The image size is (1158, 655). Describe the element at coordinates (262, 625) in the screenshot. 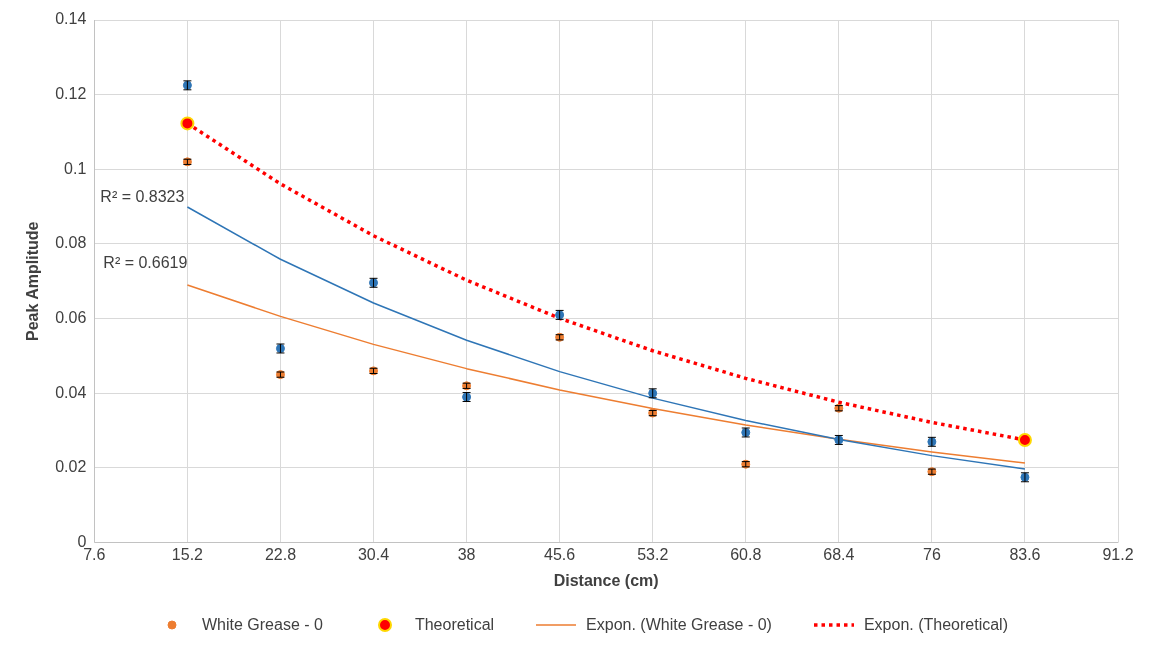

I see `legend-label: White Grease - 0` at that location.